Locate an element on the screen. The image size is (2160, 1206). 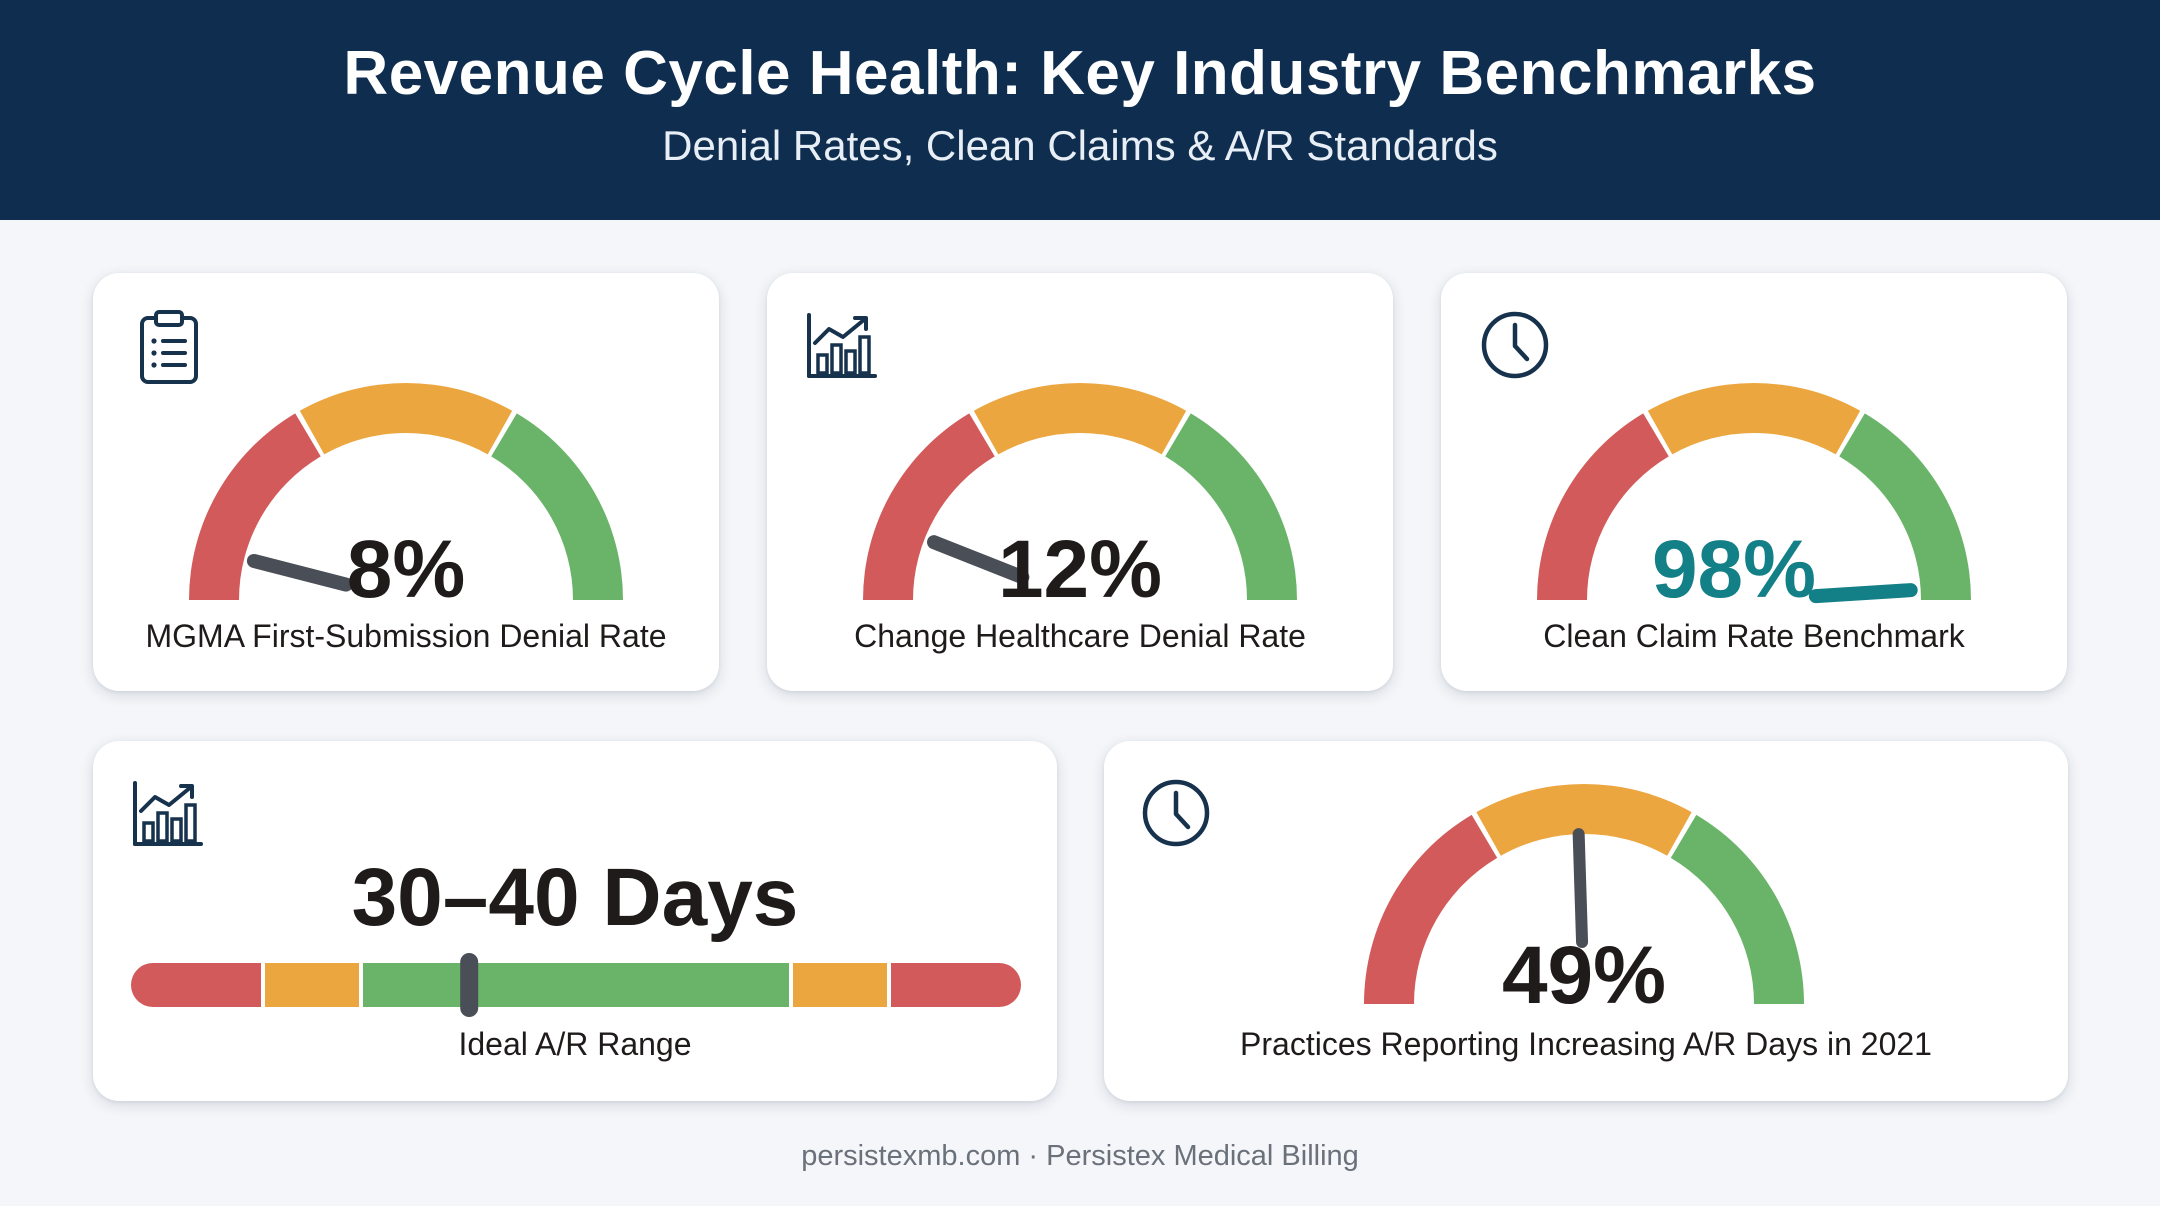
card-change-healthcare-denial-rate: 12% Change Healthcare Denial Rate is located at coordinates (1080, 482).